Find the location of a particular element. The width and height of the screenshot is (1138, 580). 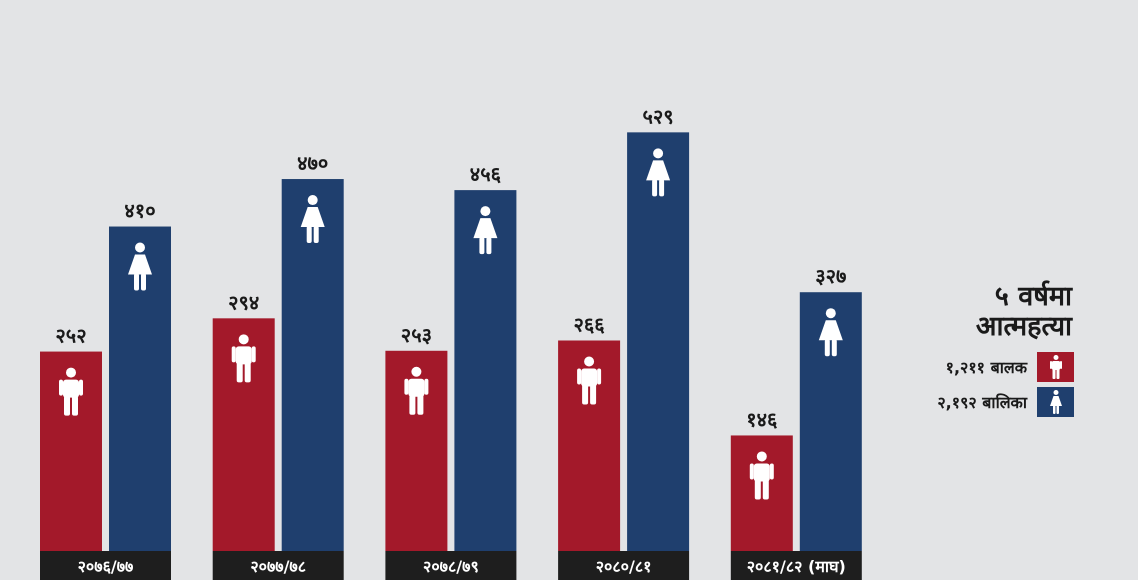

category-label-1: २०७६/७७ is located at coordinates (106, 566).